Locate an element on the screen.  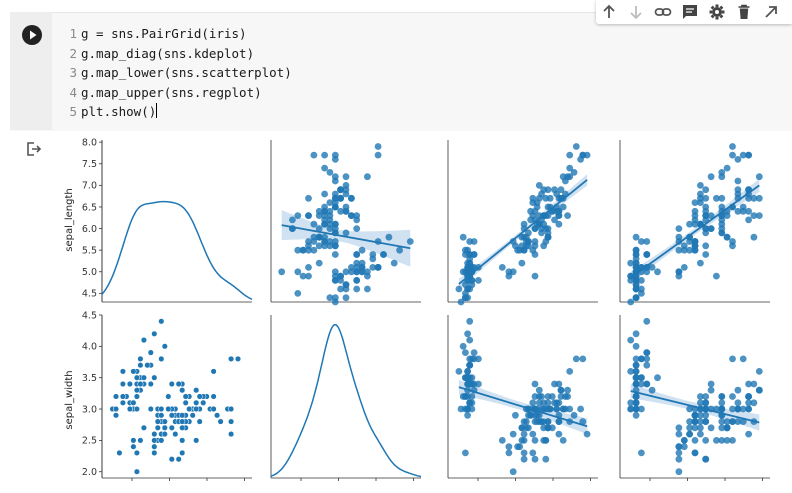
code-text: g.map_upper(sns.regplot) is located at coordinates (171, 92).